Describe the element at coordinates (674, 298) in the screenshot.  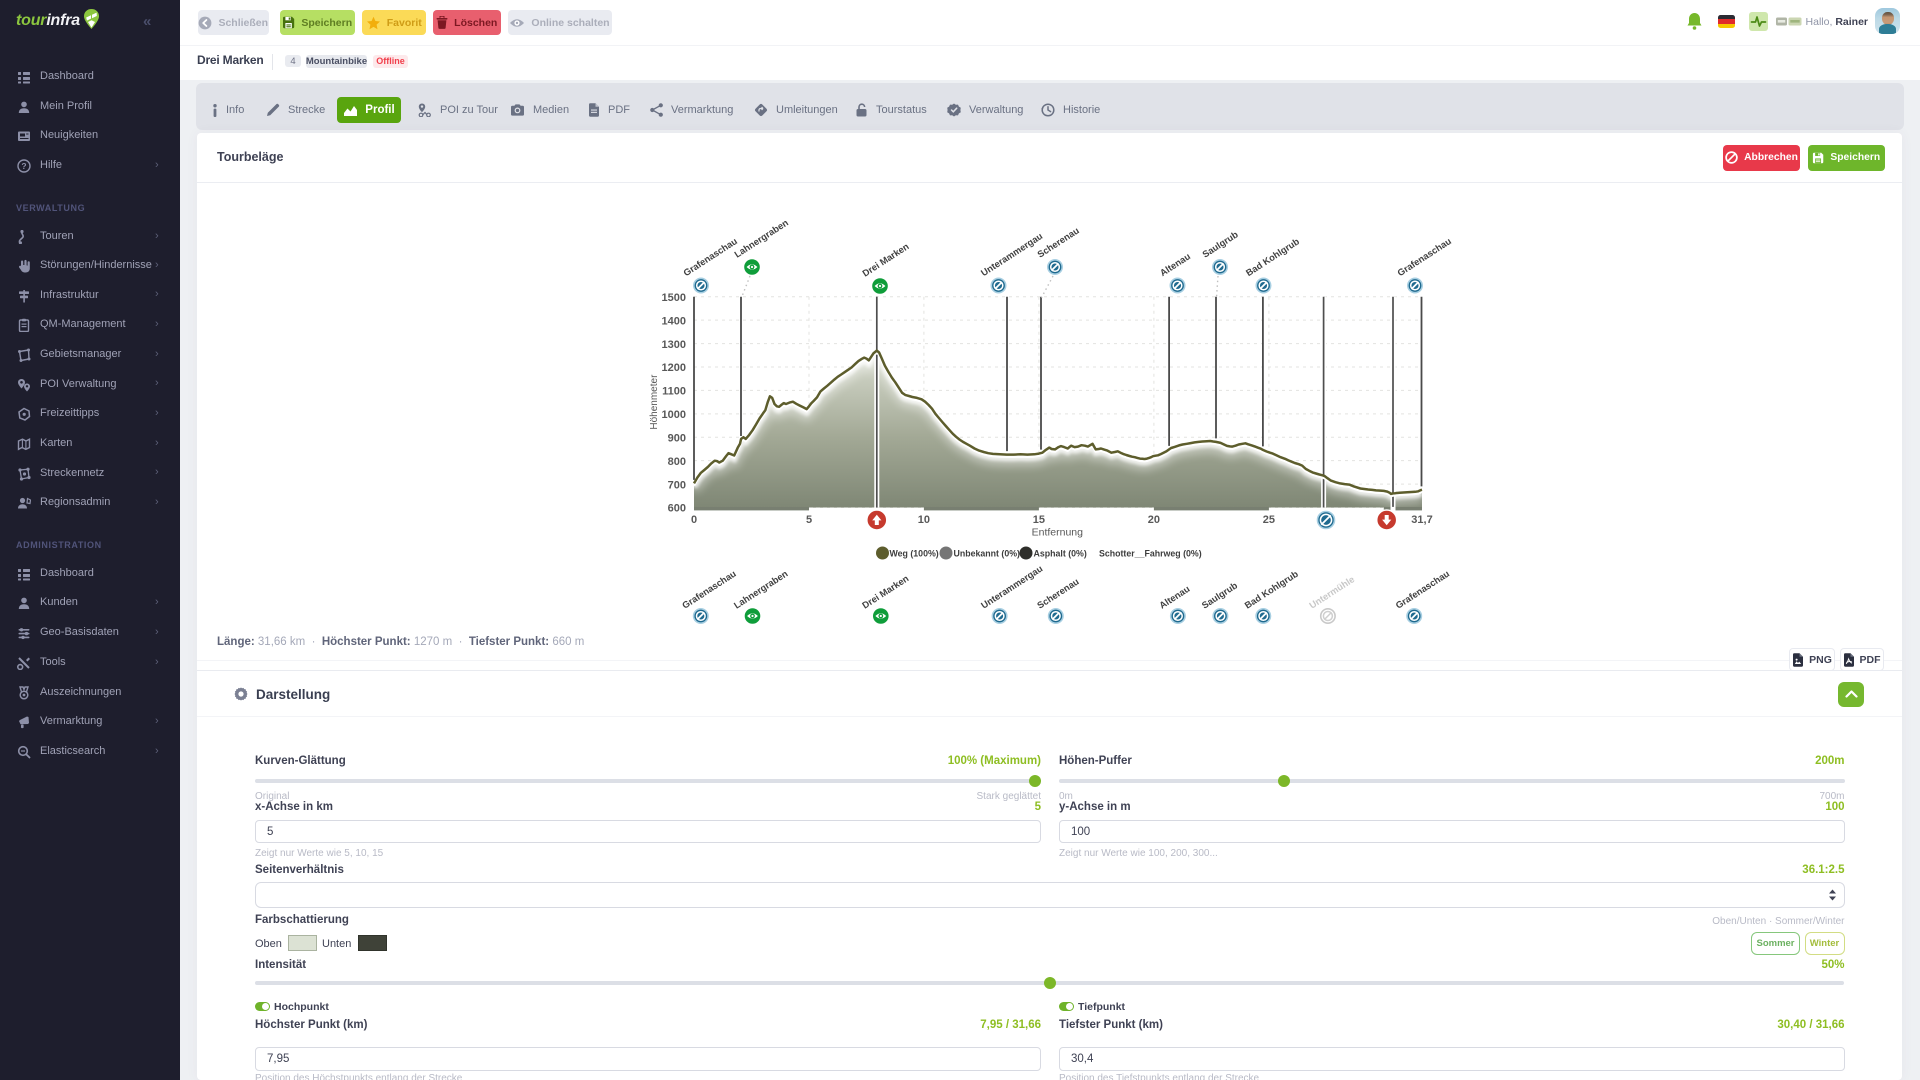
I see `svg-text: 1500` at that location.